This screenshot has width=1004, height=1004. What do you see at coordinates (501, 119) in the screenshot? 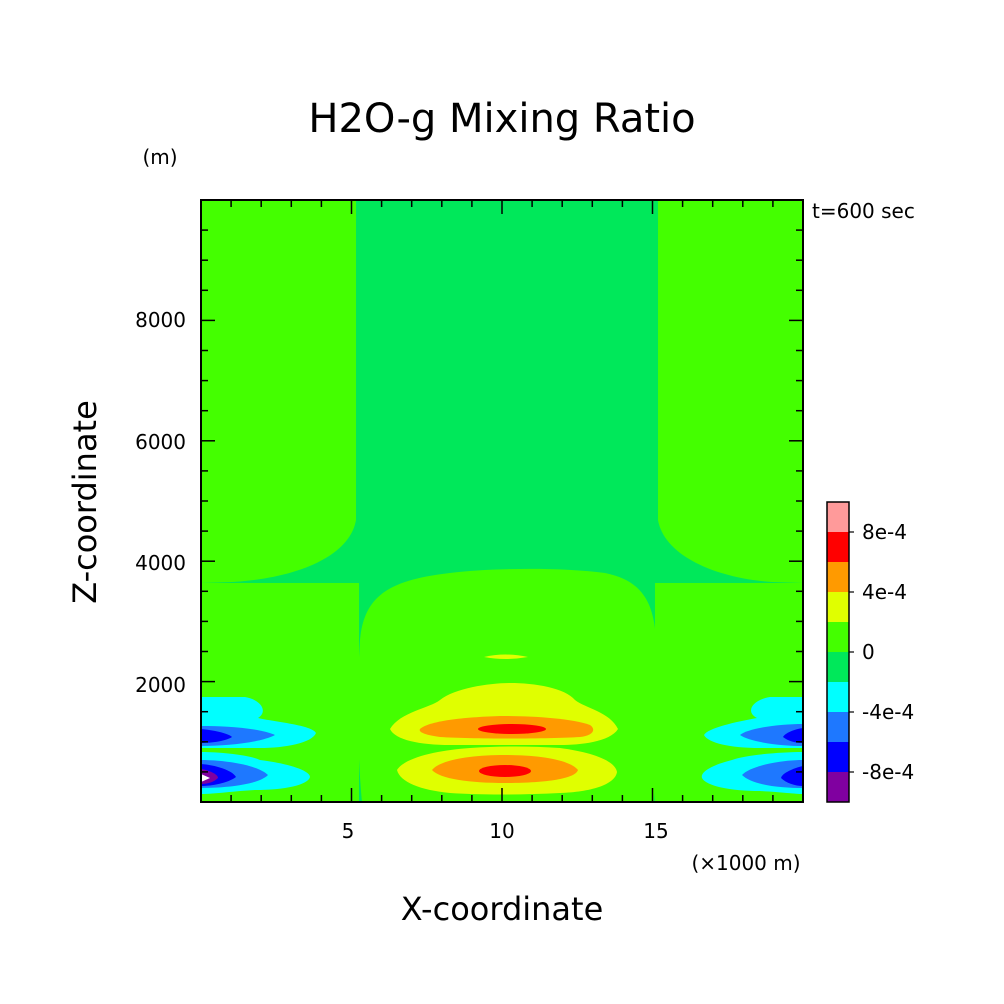
I see `chart-title: H2O-g Mixing Ratio` at bounding box center [501, 119].